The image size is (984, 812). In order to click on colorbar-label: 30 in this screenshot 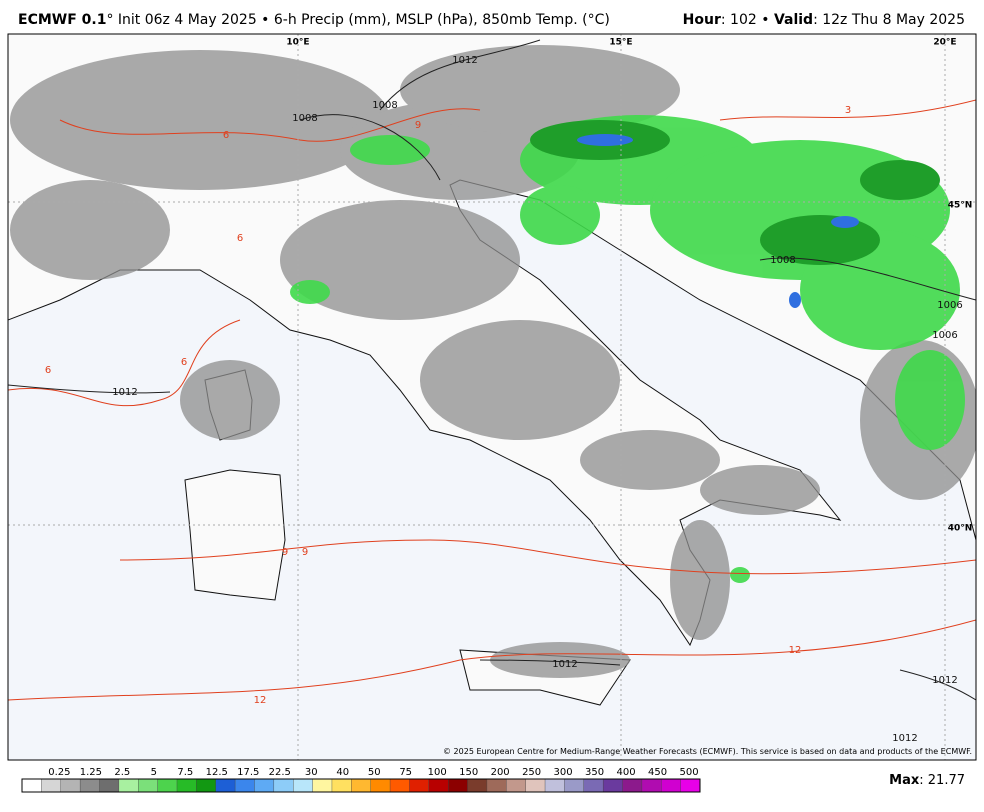, I will do `click(311, 772)`.